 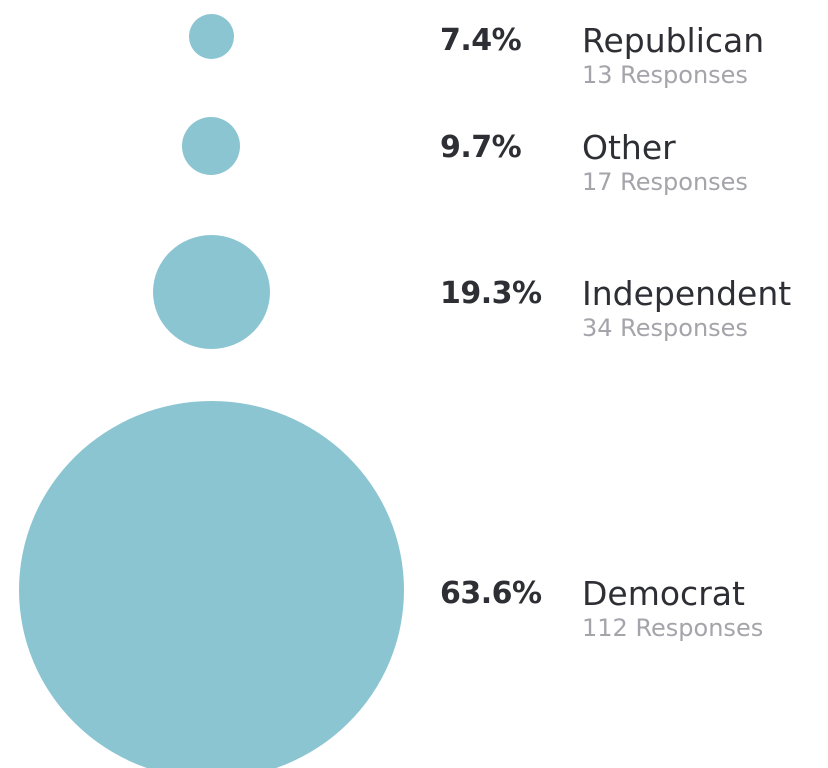 What do you see at coordinates (481, 147) in the screenshot?
I see `percent-label: 9.7%` at bounding box center [481, 147].